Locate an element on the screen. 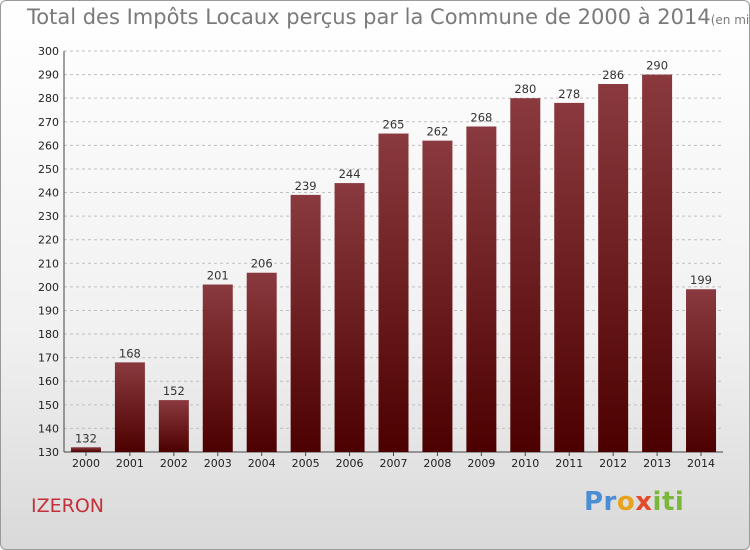 This screenshot has width=750, height=550. y-tick-label: 280 is located at coordinates (48, 98).